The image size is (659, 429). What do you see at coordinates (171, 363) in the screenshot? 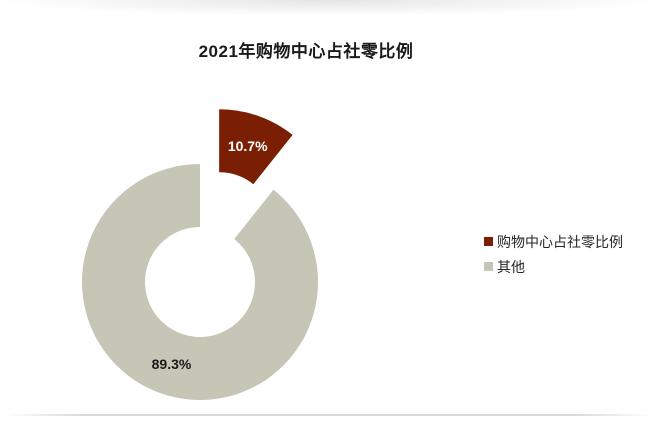
I see `slice-label-other: 89.3%` at bounding box center [171, 363].